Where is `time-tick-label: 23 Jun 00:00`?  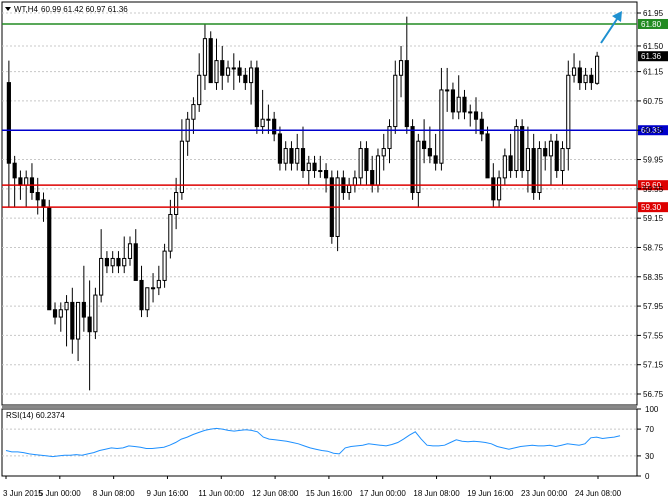
time-tick-label: 23 Jun 00:00 is located at coordinates (544, 493).